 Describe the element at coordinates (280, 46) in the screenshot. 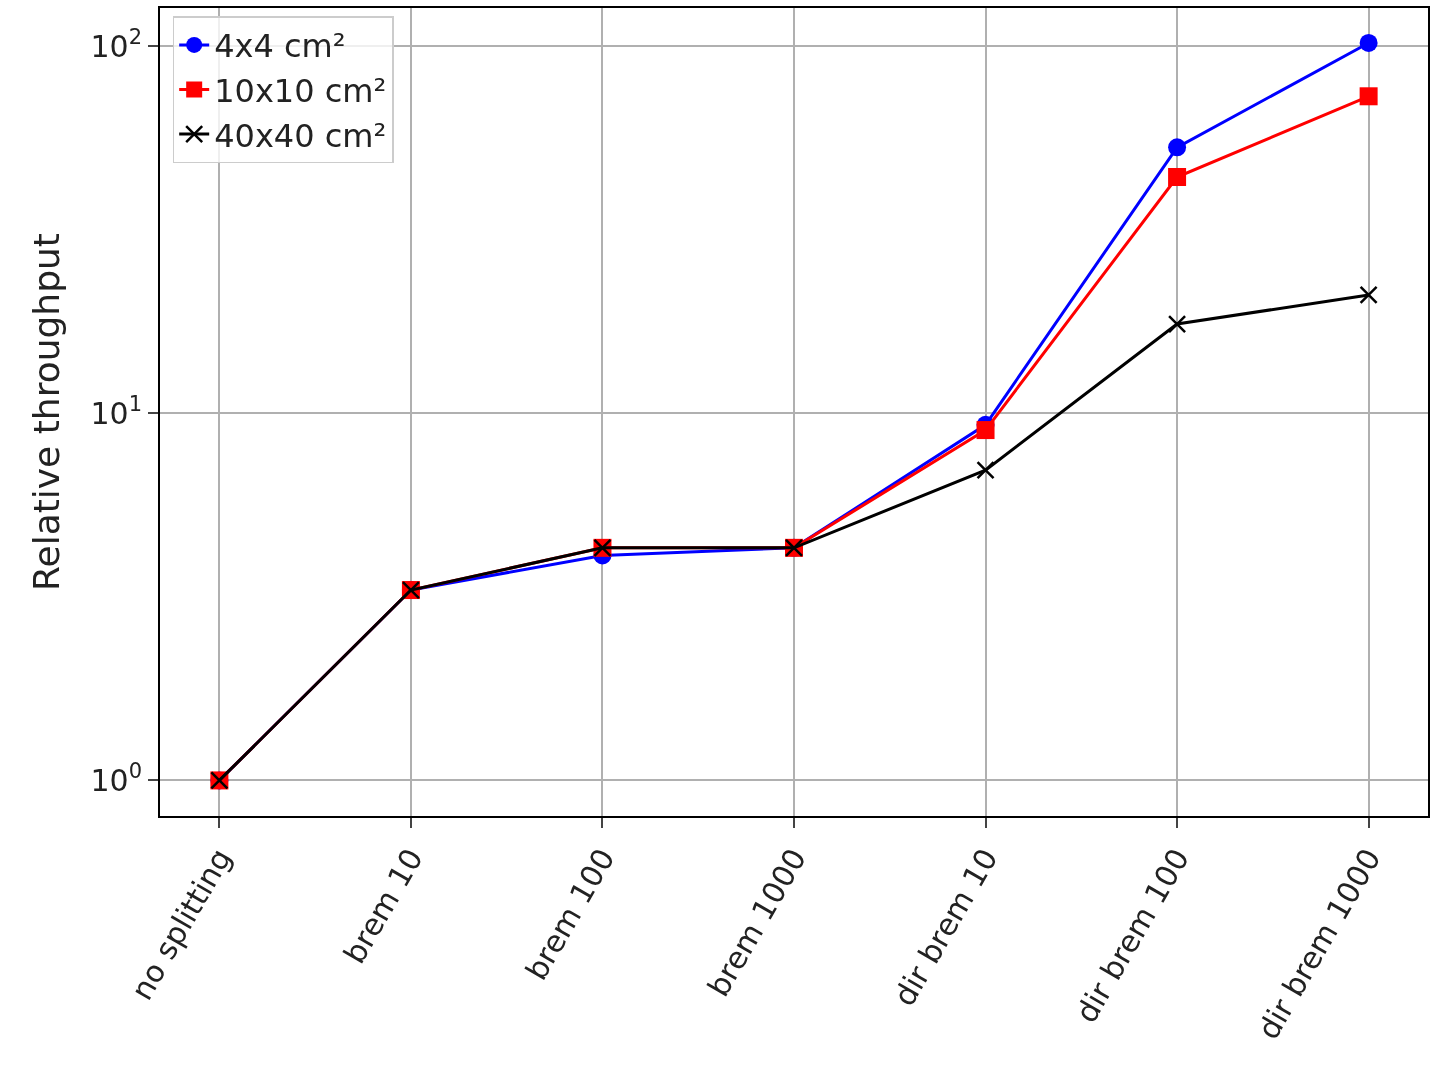

I see `legend-label: 4x4 cm²` at that location.